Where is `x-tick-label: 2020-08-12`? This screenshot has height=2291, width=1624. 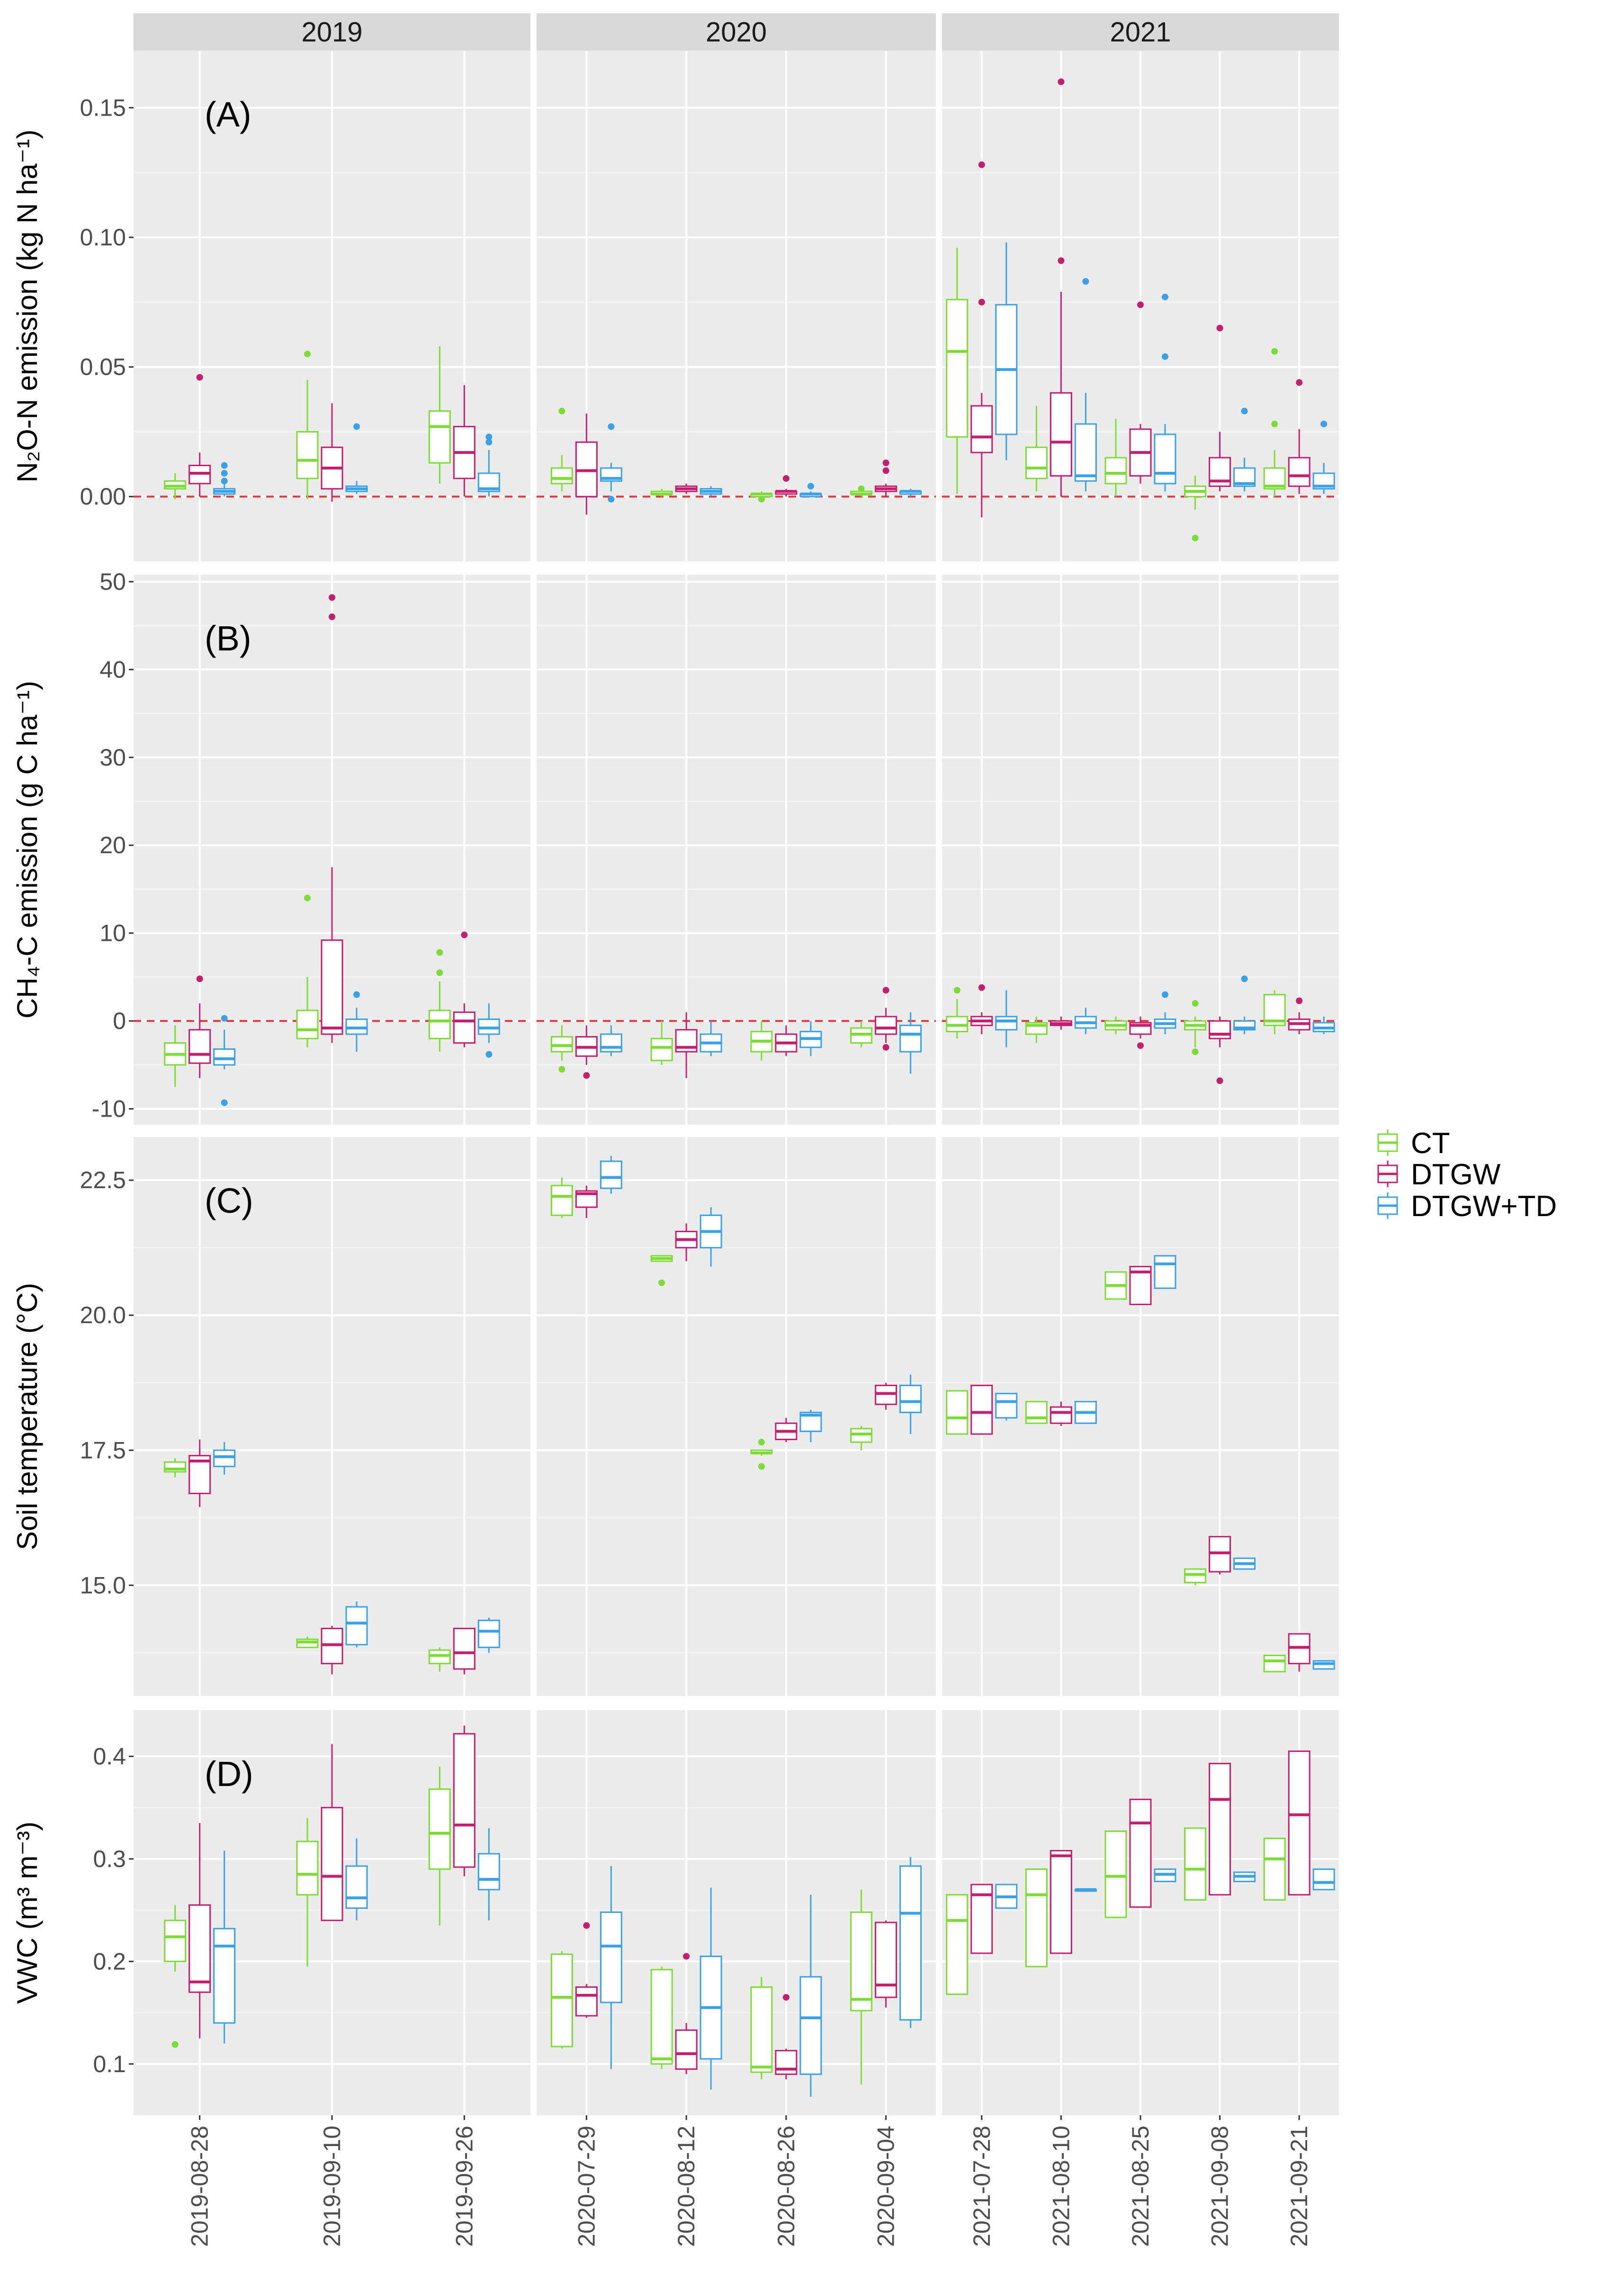 x-tick-label: 2020-08-12 is located at coordinates (686, 2186).